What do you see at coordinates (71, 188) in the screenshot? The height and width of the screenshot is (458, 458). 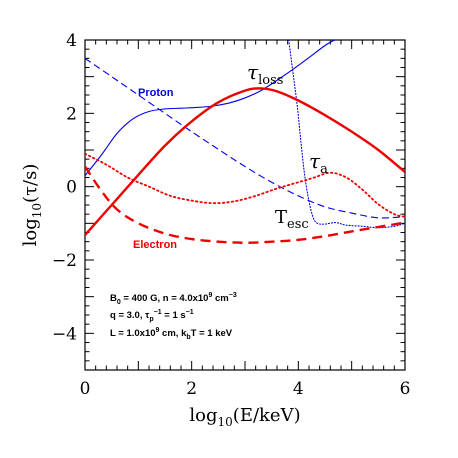 I see `y-tick-label: 0` at bounding box center [71, 188].